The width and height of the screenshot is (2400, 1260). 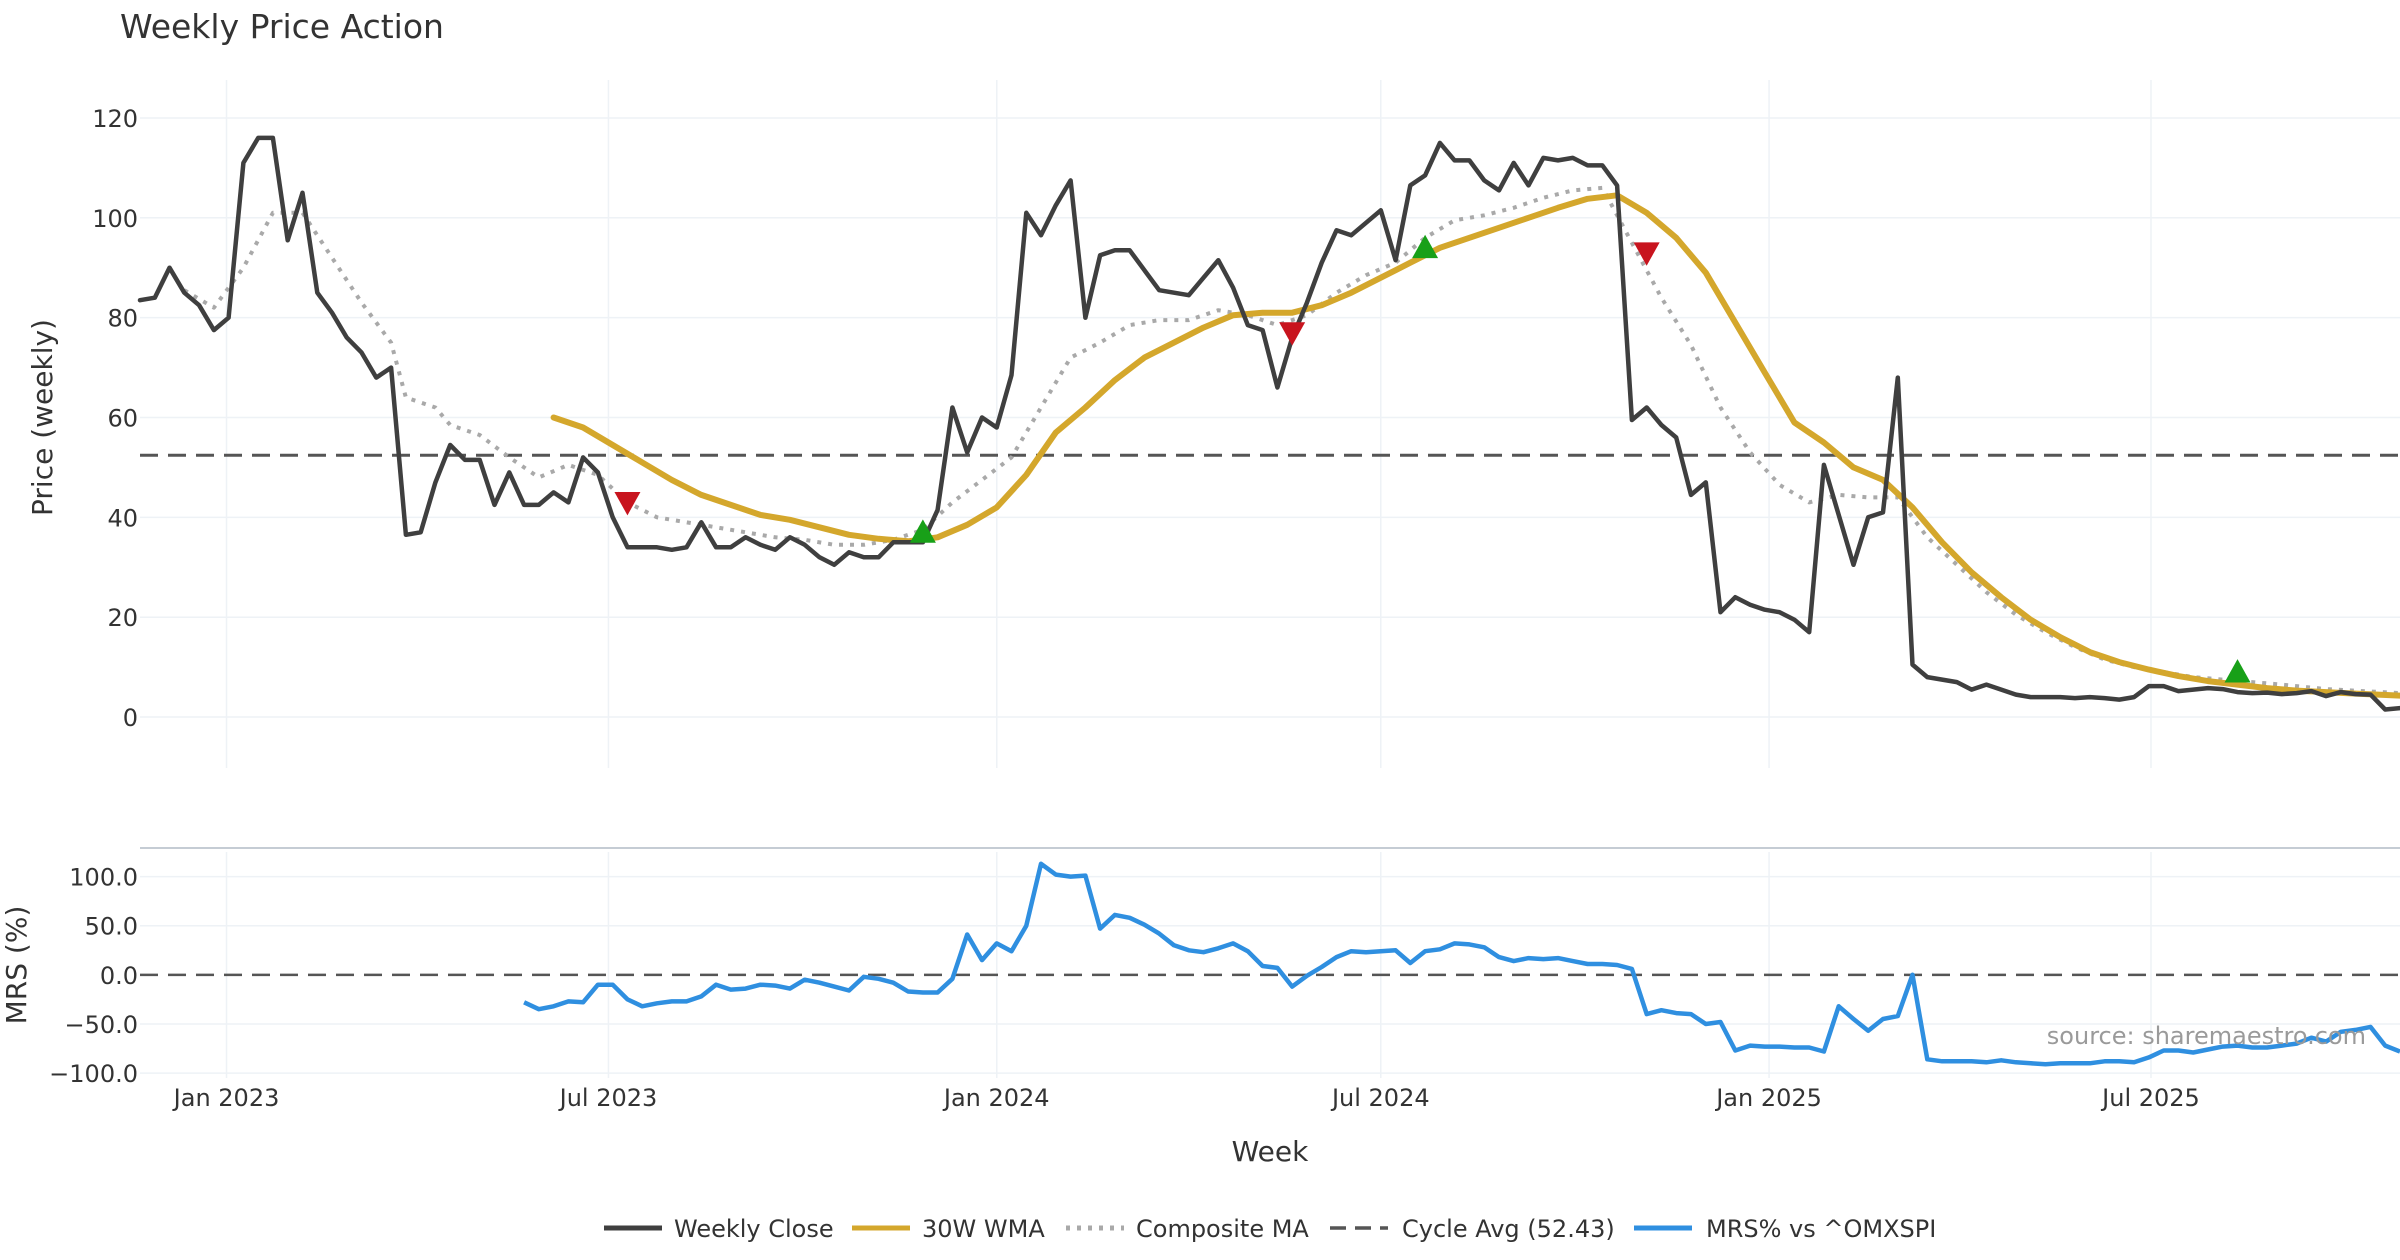 What do you see at coordinates (226, 1098) in the screenshot?
I see `x-tick-label: Jan 2023` at bounding box center [226, 1098].